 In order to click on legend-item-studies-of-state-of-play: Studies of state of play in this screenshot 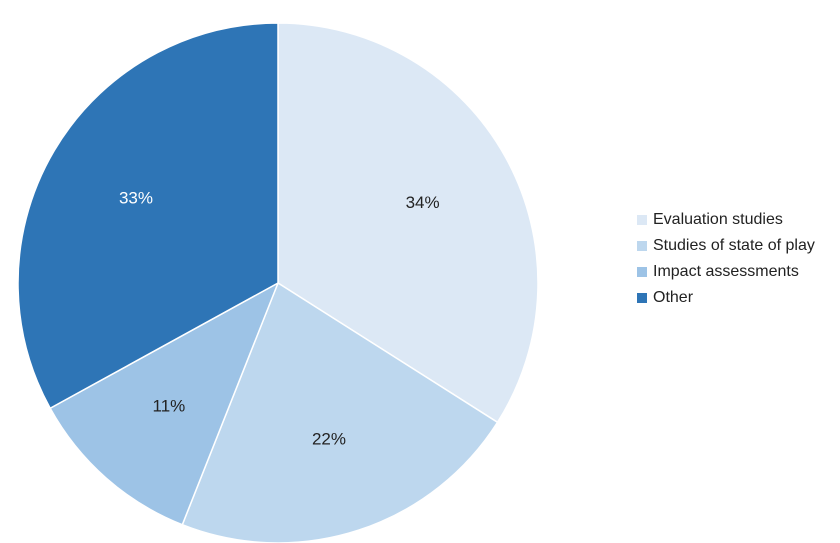, I will do `click(726, 246)`.